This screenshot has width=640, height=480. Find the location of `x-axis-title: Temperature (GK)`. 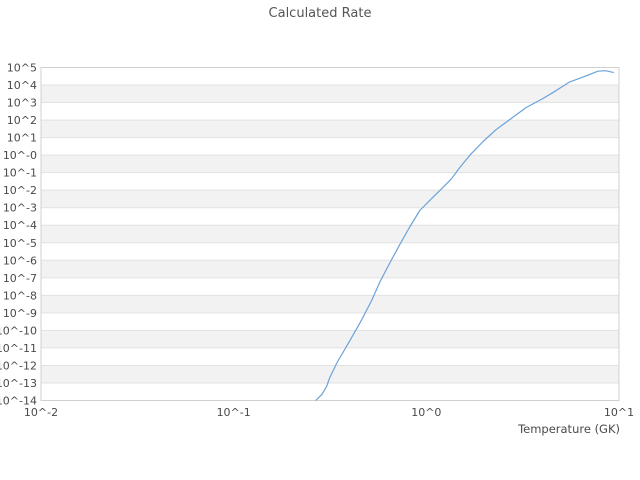

x-axis-title: Temperature (GK) is located at coordinates (568, 429).